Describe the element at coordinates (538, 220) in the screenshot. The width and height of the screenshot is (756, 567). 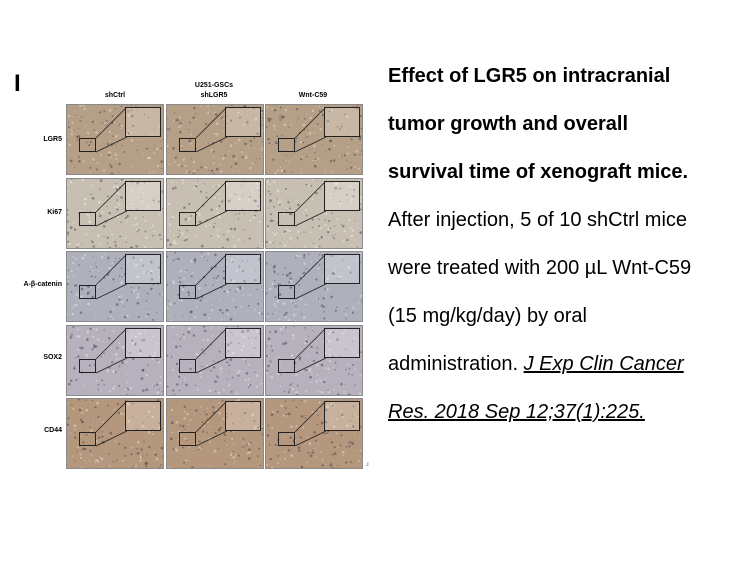
I see `caption-body-line-1: After injection, 5 of 10 shCtrl mice` at that location.